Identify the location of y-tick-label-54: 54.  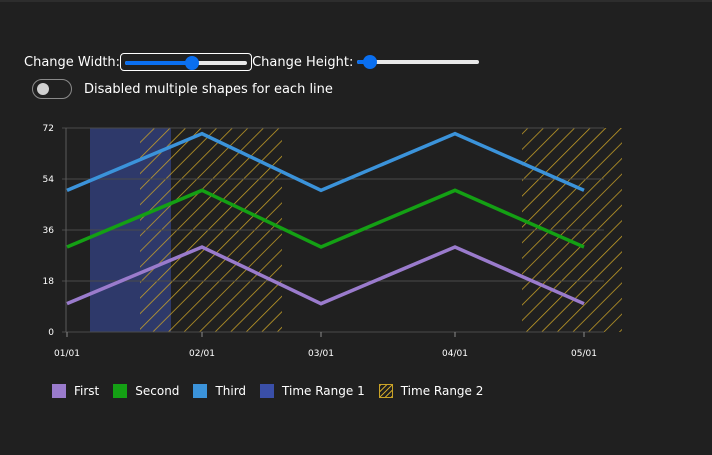
(49, 180).